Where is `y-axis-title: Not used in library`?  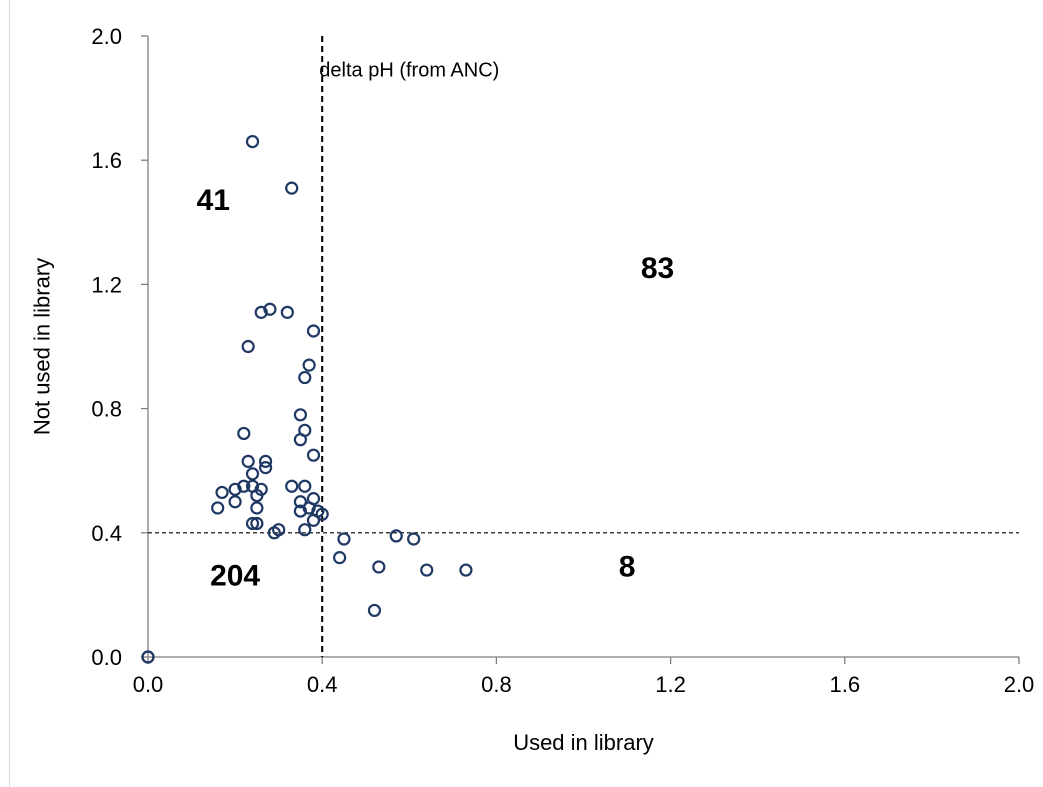
y-axis-title: Not used in library is located at coordinates (42, 346).